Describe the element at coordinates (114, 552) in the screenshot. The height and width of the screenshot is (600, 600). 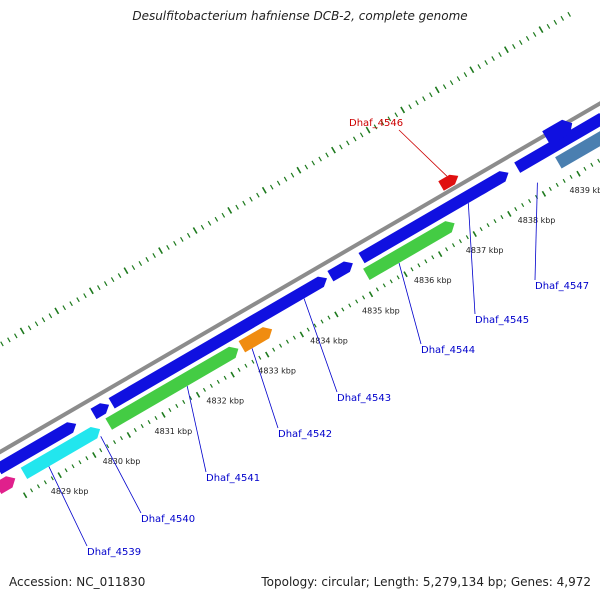
I see `gene-label: Dhaf_4539` at that location.